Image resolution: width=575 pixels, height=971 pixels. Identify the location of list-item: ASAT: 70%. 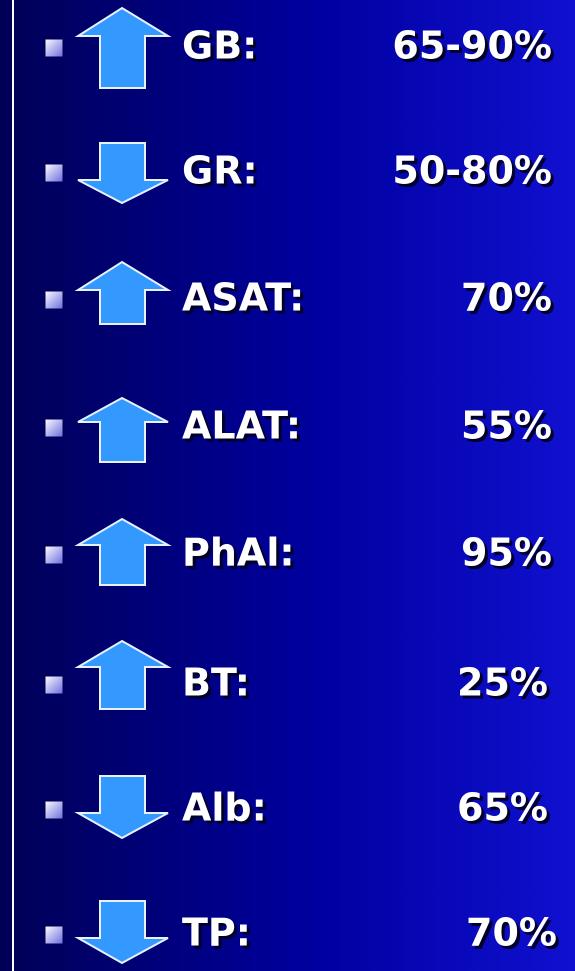
(298, 292).